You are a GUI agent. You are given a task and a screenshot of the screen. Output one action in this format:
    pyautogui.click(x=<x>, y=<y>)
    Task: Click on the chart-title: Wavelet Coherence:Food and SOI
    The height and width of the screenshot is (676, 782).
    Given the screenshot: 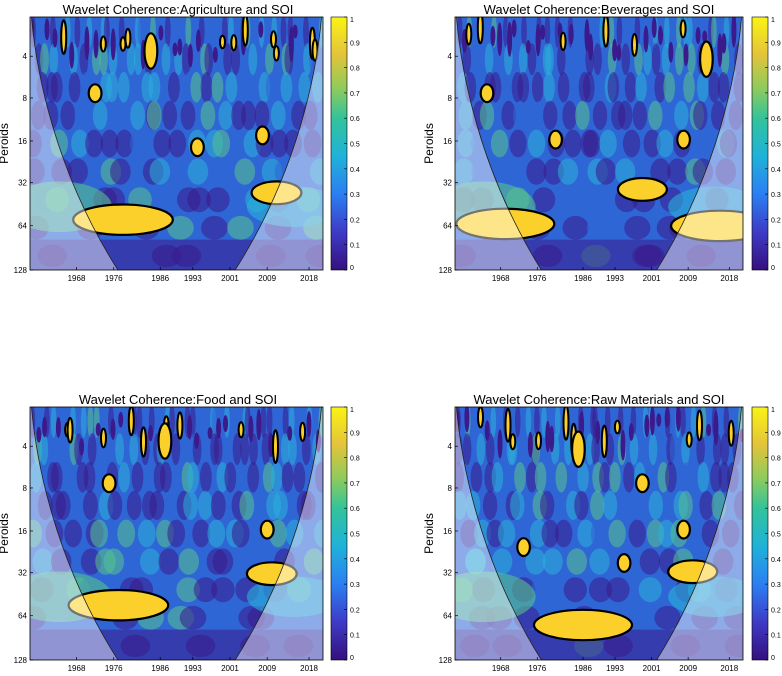 What is the action you would take?
    pyautogui.click(x=178, y=399)
    